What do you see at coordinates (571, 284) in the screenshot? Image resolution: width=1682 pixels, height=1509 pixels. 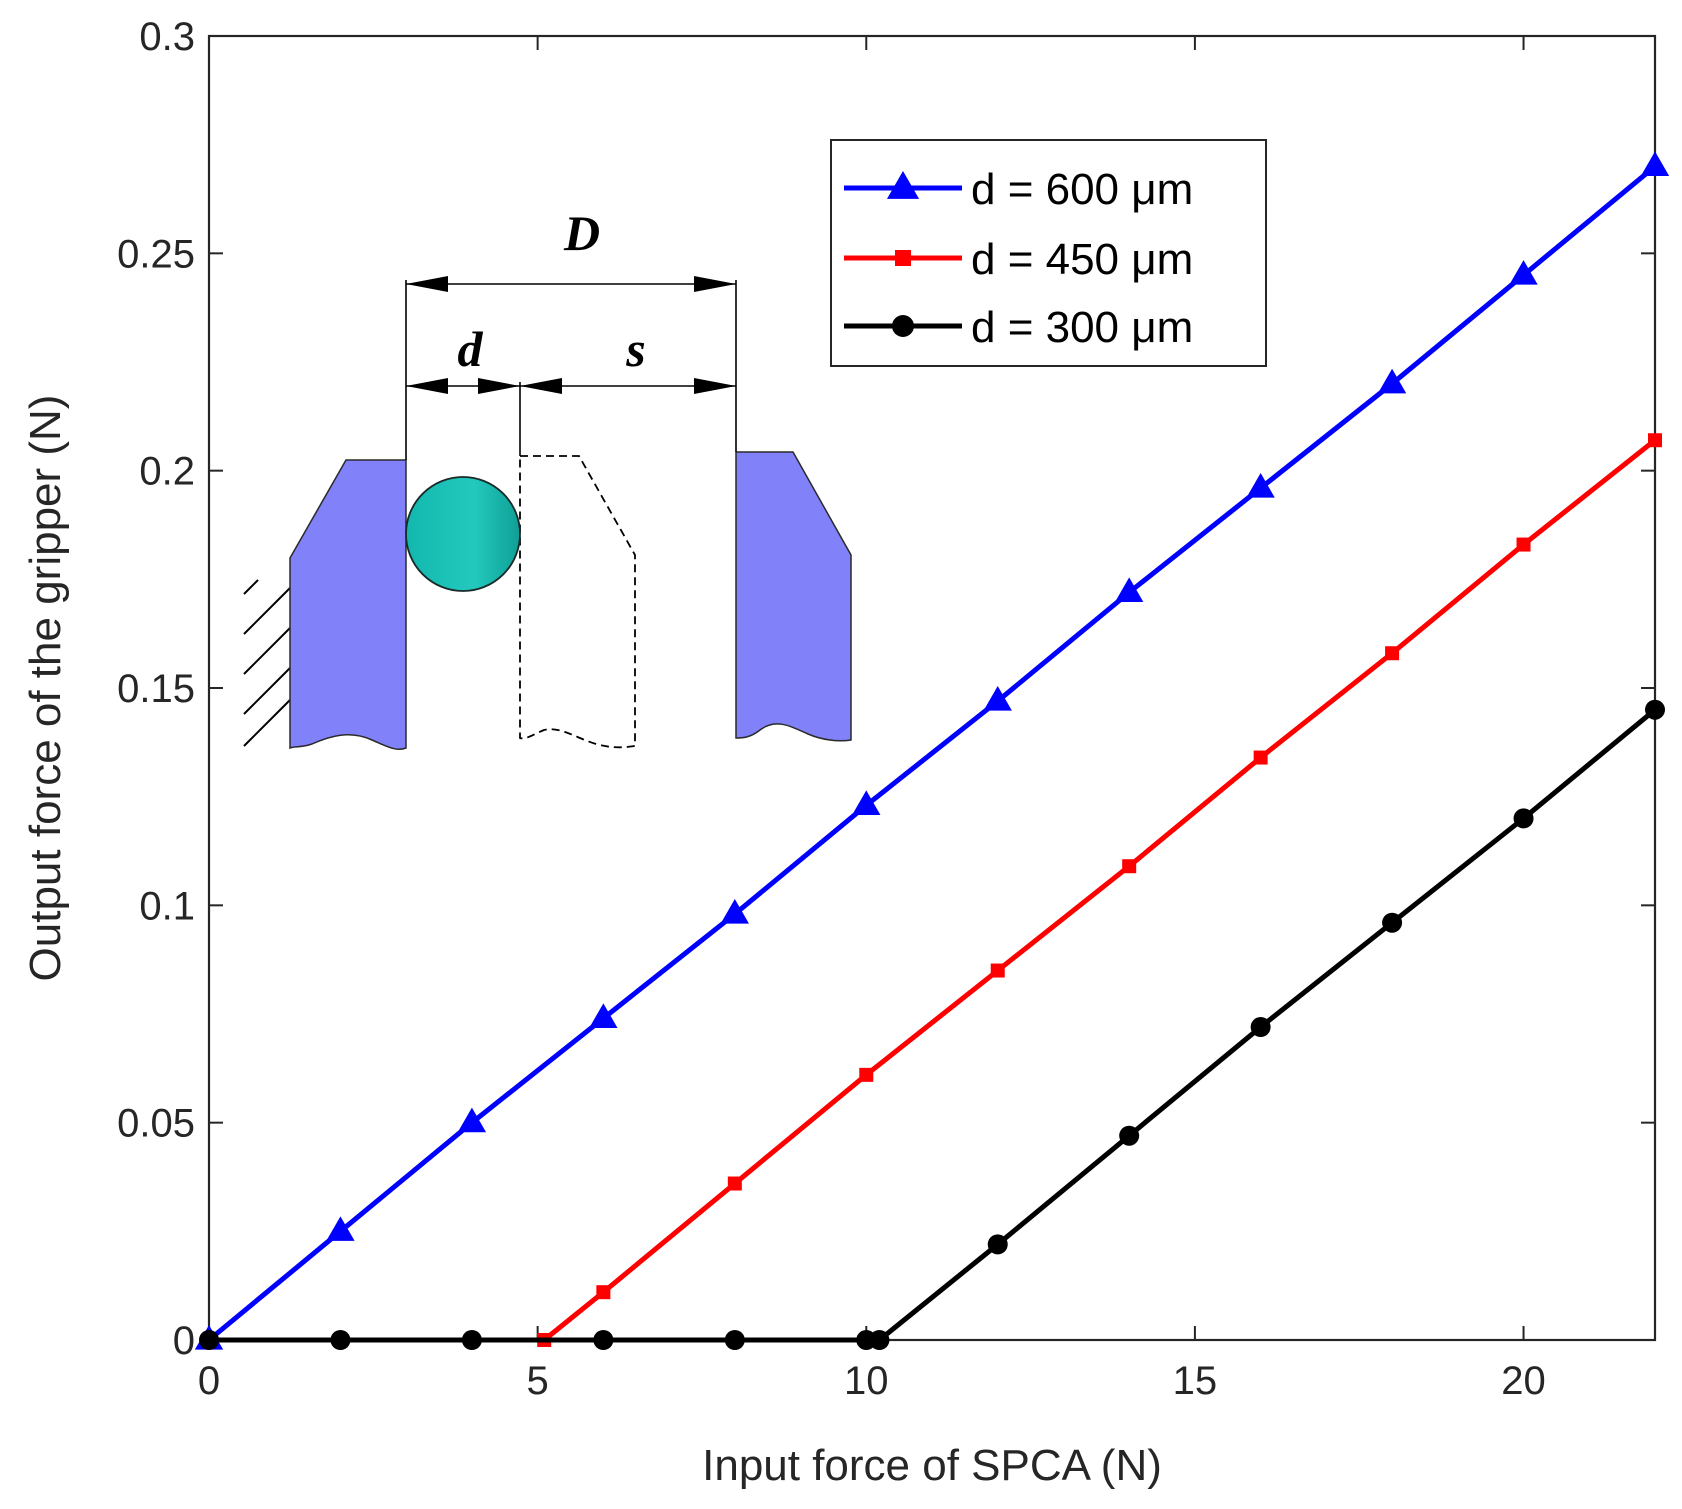 I see `dimension-D` at bounding box center [571, 284].